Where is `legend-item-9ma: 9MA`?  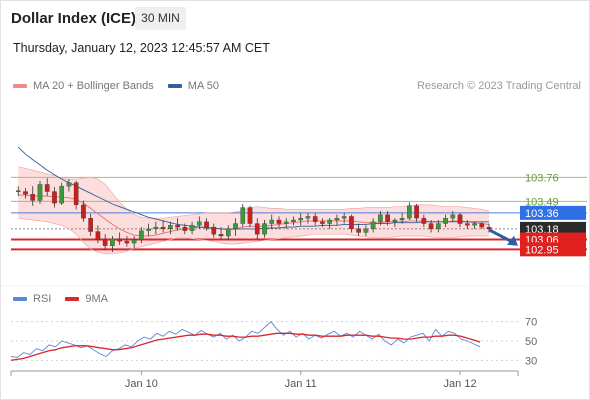
legend-item-9ma: 9MA is located at coordinates (86, 299).